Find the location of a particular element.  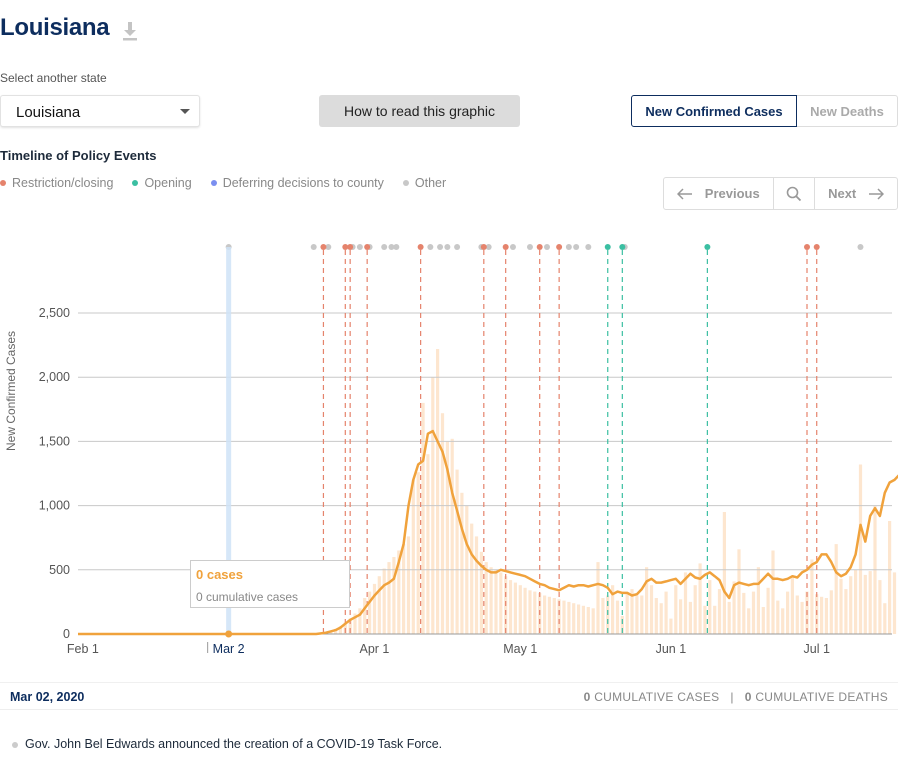

previous-label: Previous is located at coordinates (732, 193).